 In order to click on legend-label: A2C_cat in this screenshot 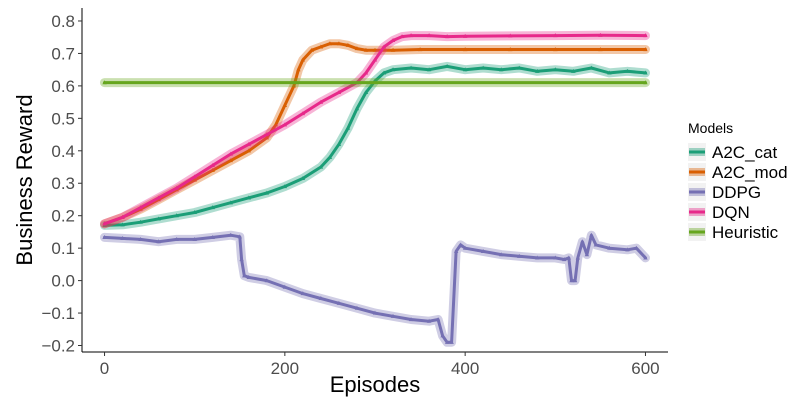, I will do `click(744, 152)`.